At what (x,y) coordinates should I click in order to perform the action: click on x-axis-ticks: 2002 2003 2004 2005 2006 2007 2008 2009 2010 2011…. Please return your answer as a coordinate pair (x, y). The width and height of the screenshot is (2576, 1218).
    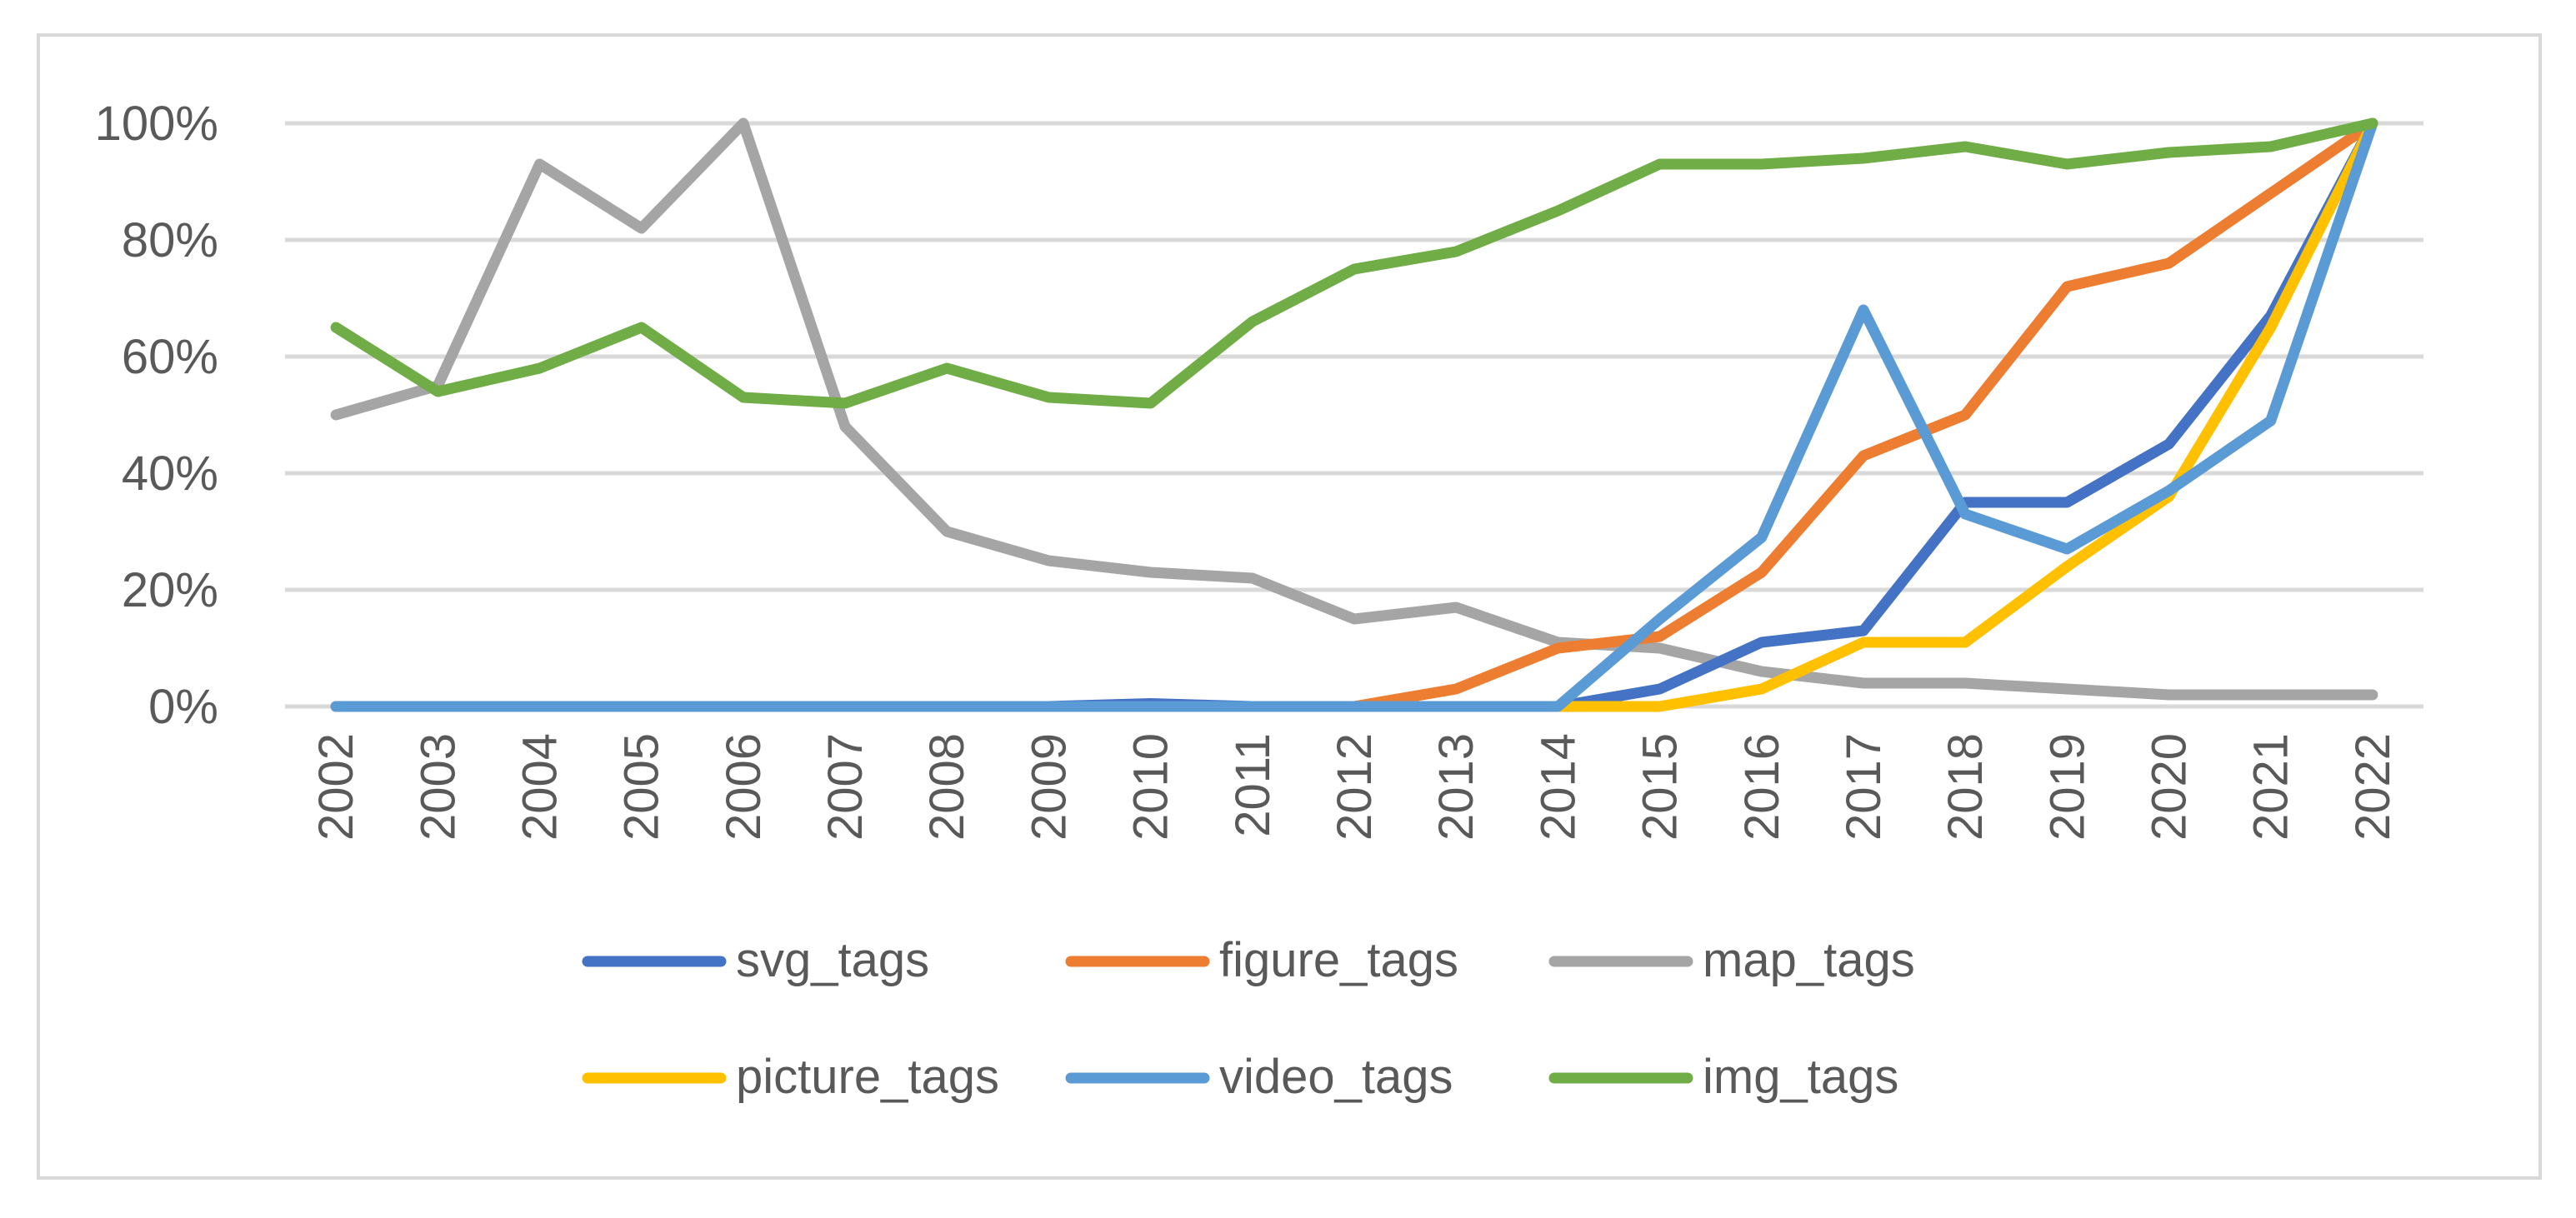
    Looking at the image, I should click on (1354, 787).